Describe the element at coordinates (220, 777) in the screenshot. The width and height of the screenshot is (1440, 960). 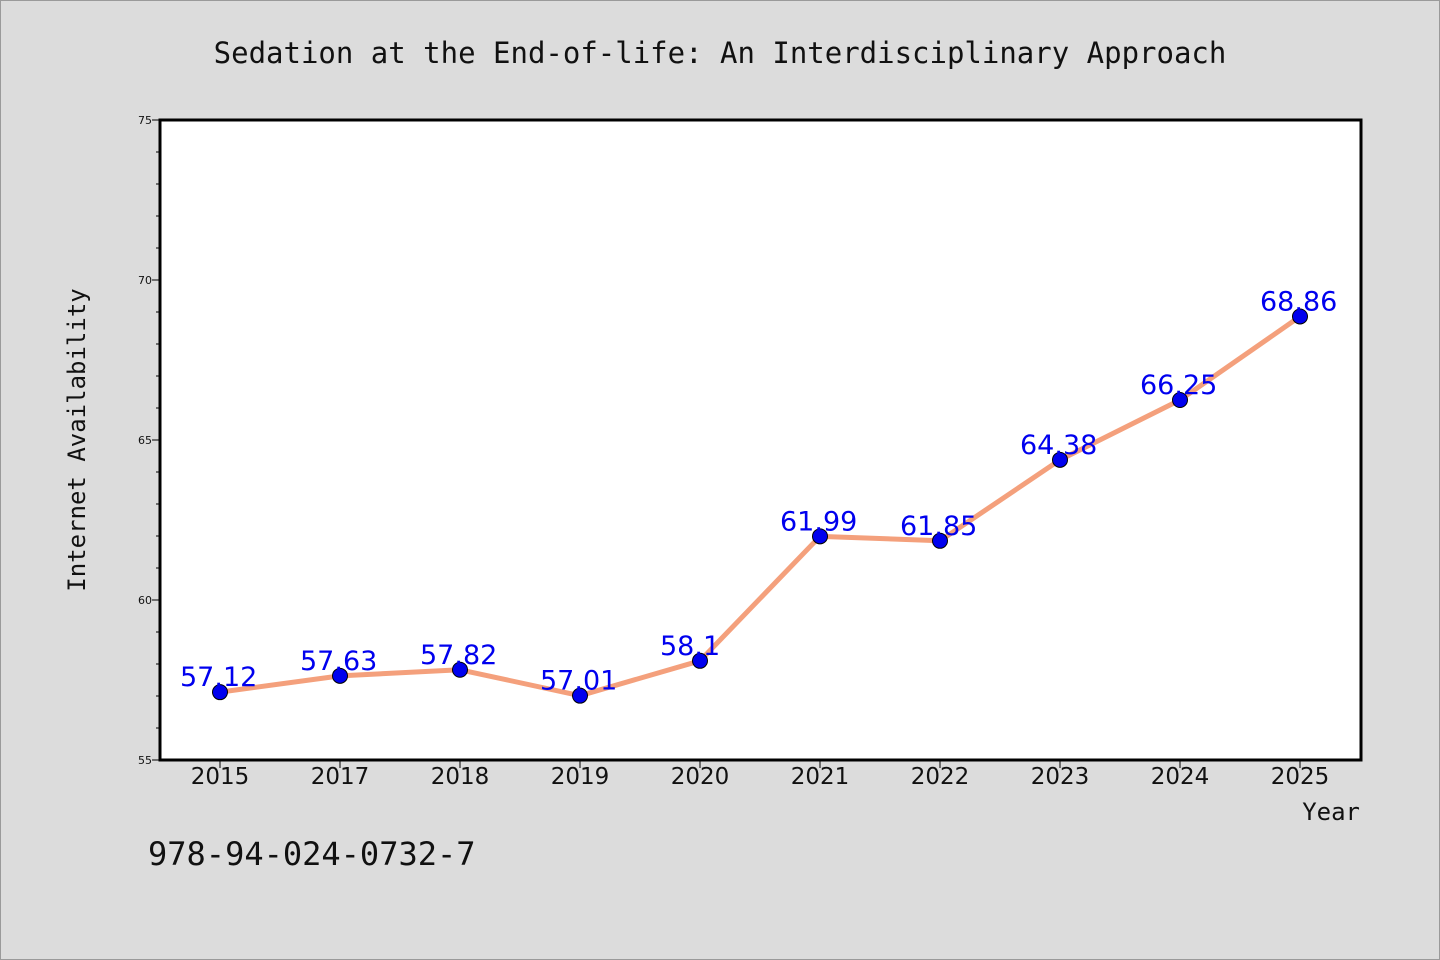
I see `x-tick-label: 2015` at that location.